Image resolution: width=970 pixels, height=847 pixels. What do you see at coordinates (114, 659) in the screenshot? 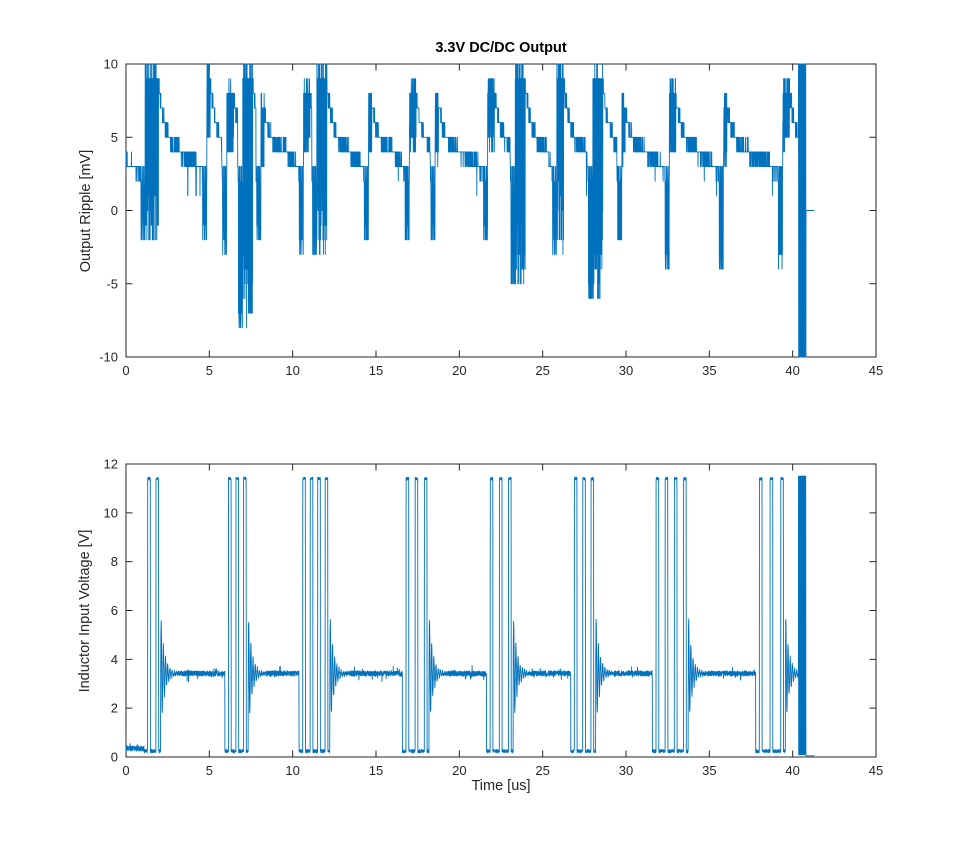
I see `y-tick-label: 4` at bounding box center [114, 659].